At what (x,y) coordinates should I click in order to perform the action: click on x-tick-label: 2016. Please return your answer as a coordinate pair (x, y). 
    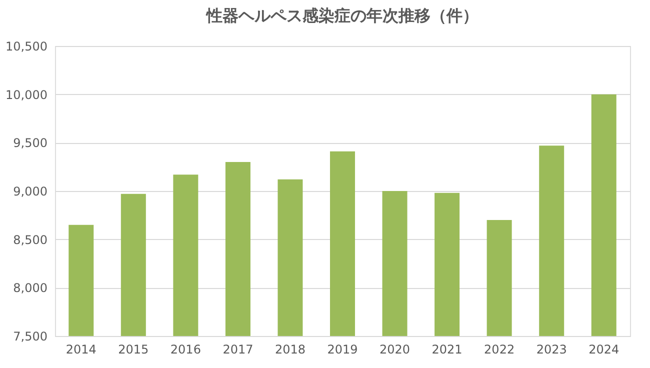
    Looking at the image, I should click on (185, 349).